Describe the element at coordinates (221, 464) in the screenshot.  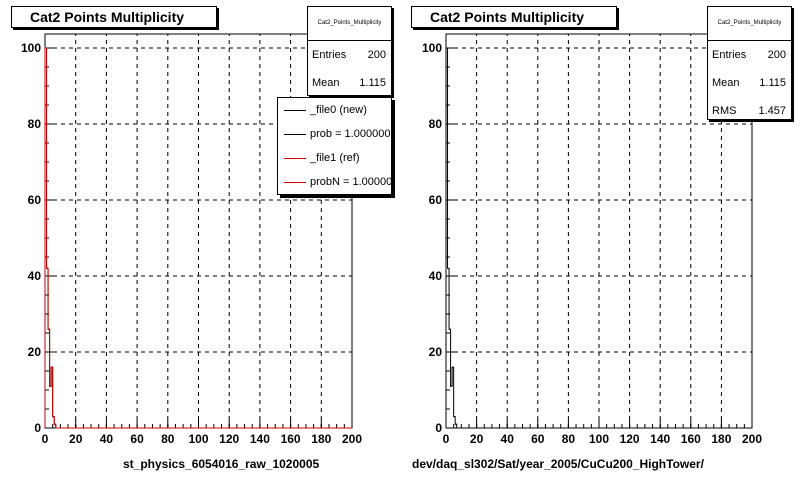
I see `x-axis-label-left: st_physics_6054016_raw_1020005` at that location.